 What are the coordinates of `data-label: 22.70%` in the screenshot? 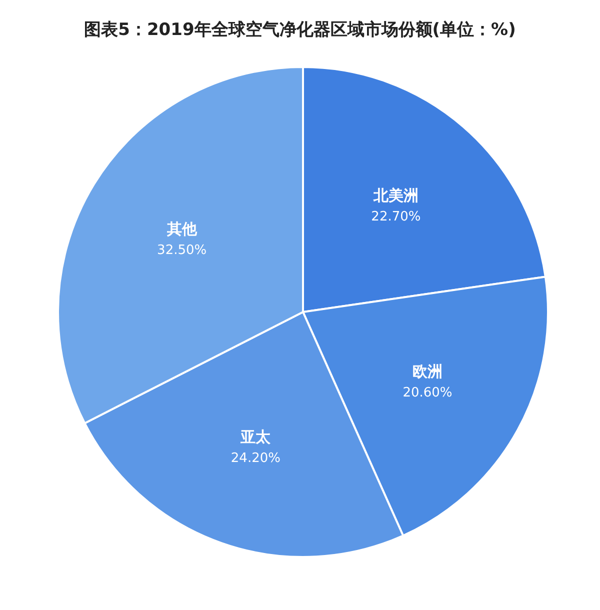 It's located at (396, 217).